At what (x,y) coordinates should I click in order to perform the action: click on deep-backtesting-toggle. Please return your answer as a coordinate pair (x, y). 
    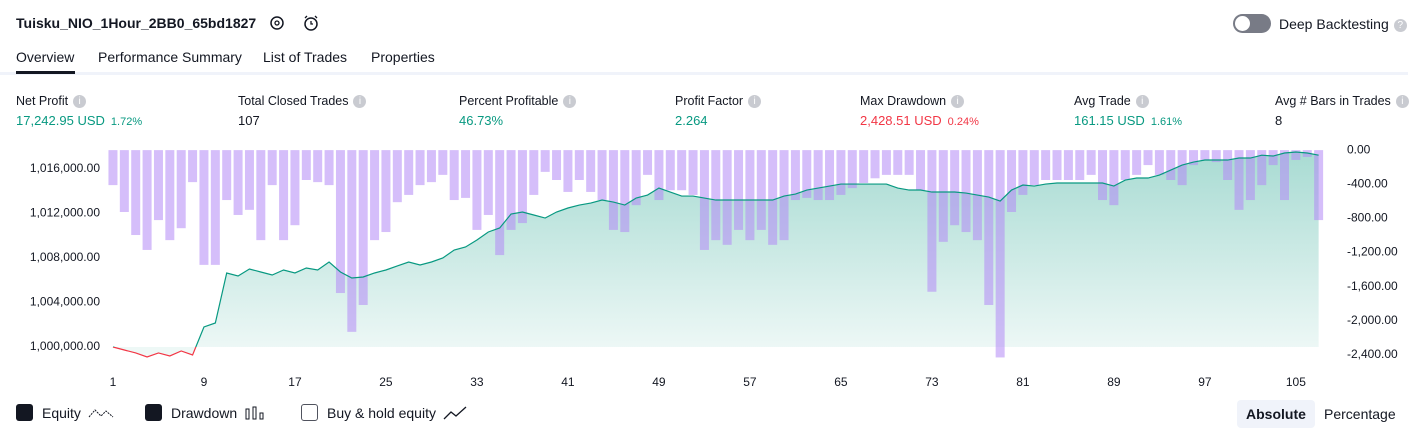
    Looking at the image, I should click on (1252, 23).